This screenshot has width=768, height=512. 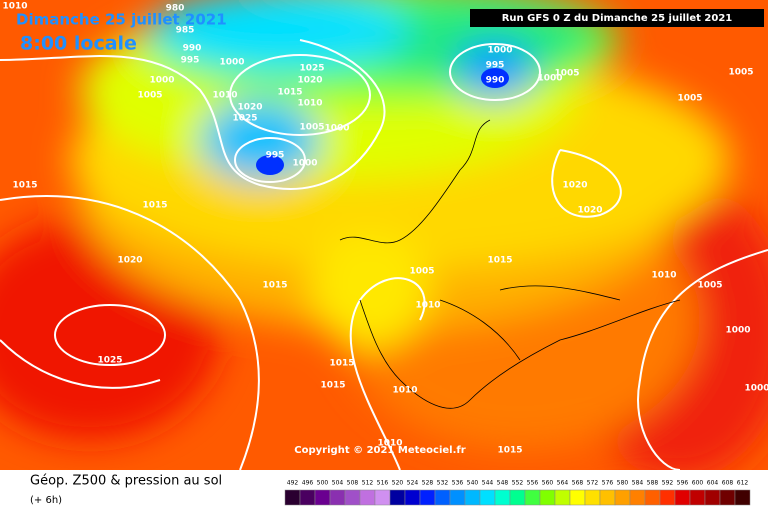 What do you see at coordinates (563, 483) in the screenshot?
I see `scale-label: 564` at bounding box center [563, 483].